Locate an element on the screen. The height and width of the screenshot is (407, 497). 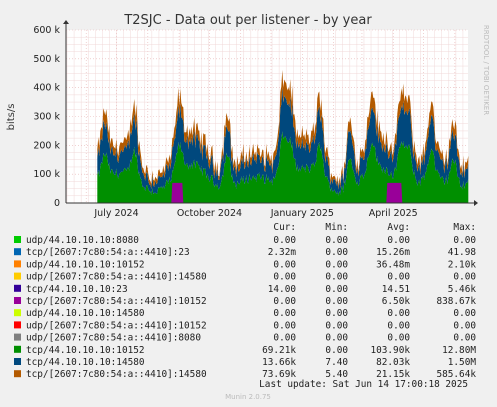
legend-value-max: 585.64k is located at coordinates (456, 374).